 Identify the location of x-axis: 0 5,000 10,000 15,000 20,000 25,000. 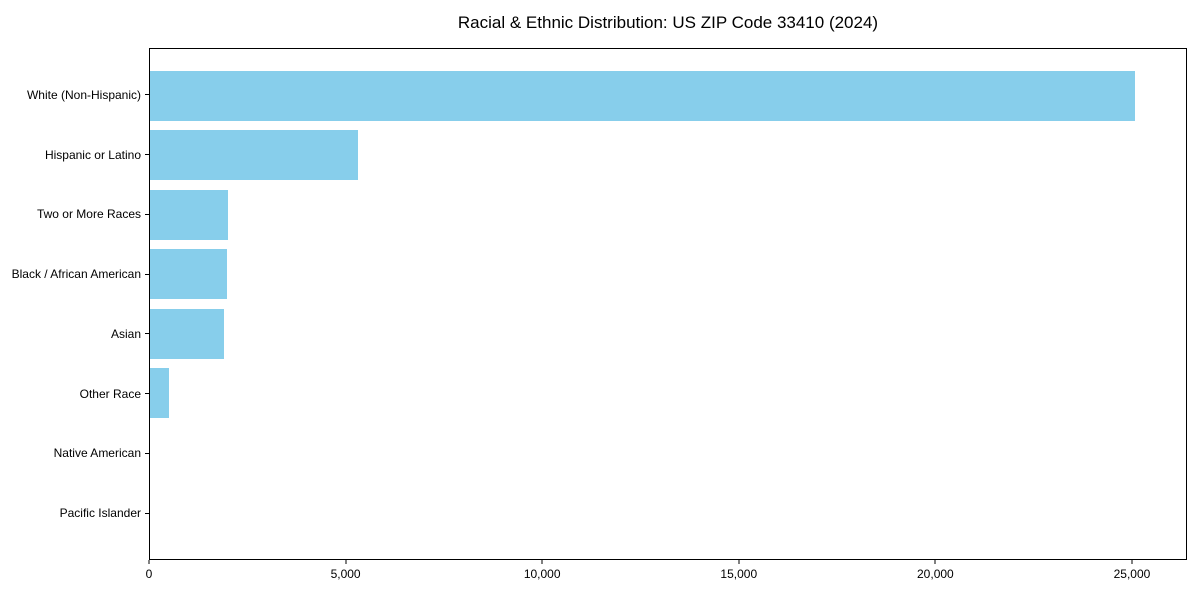
(666, 575).